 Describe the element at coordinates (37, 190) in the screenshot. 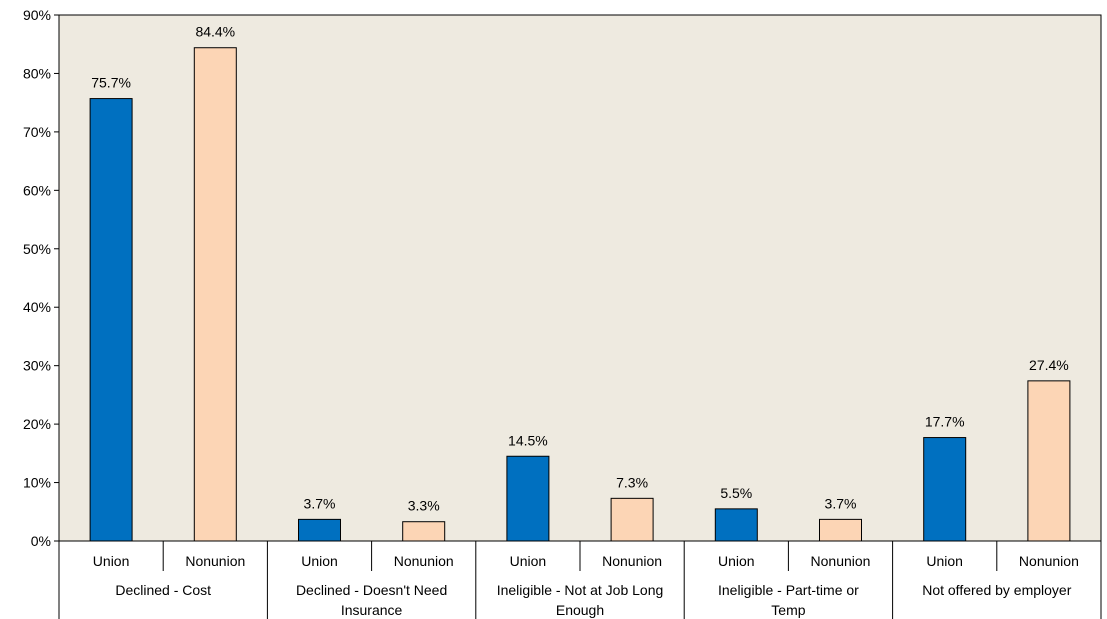

I see `y-tick-label: 60%` at that location.